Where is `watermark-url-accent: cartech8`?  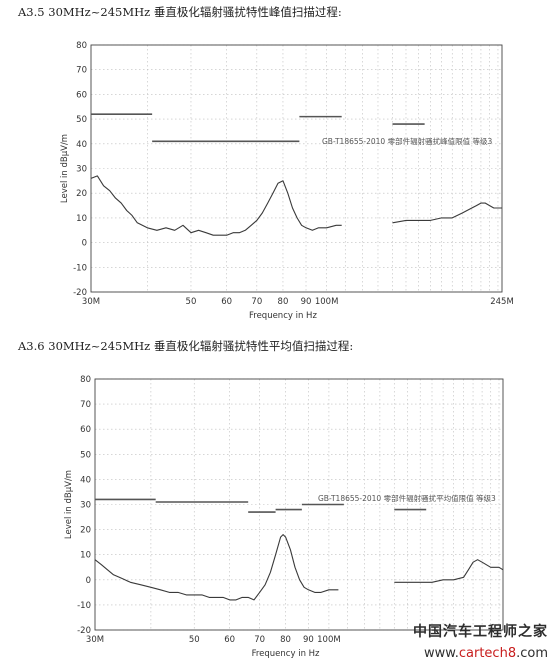 watermark-url-accent: cartech8 is located at coordinates (487, 653).